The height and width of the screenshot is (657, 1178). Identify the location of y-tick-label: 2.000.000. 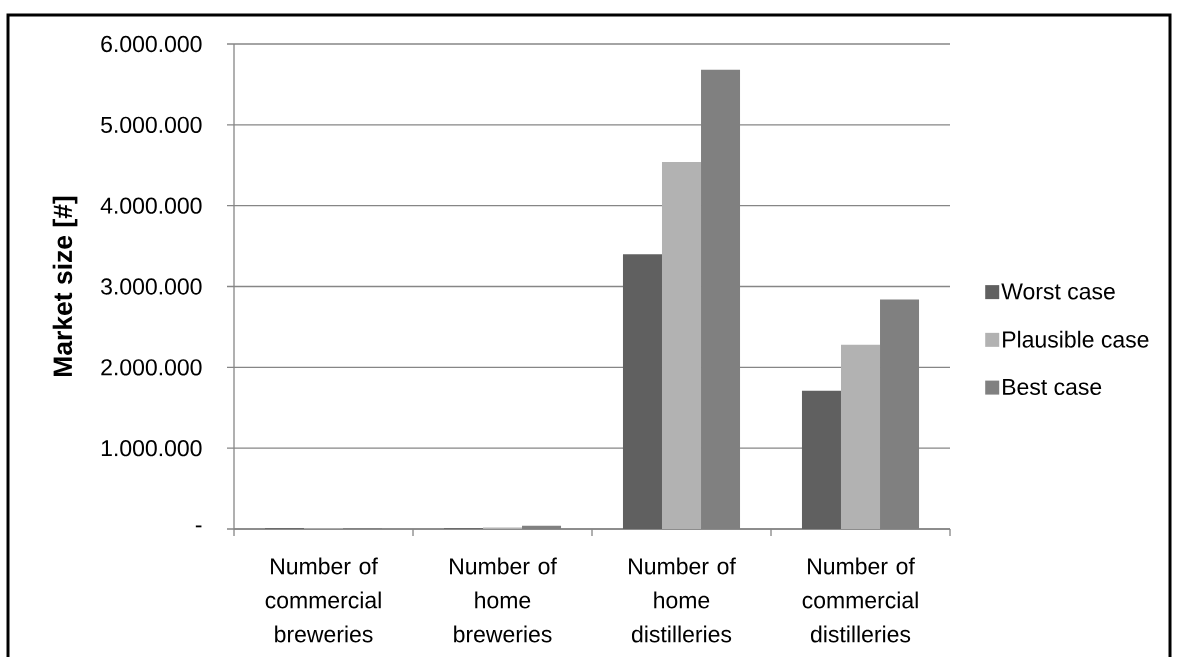
(151, 367).